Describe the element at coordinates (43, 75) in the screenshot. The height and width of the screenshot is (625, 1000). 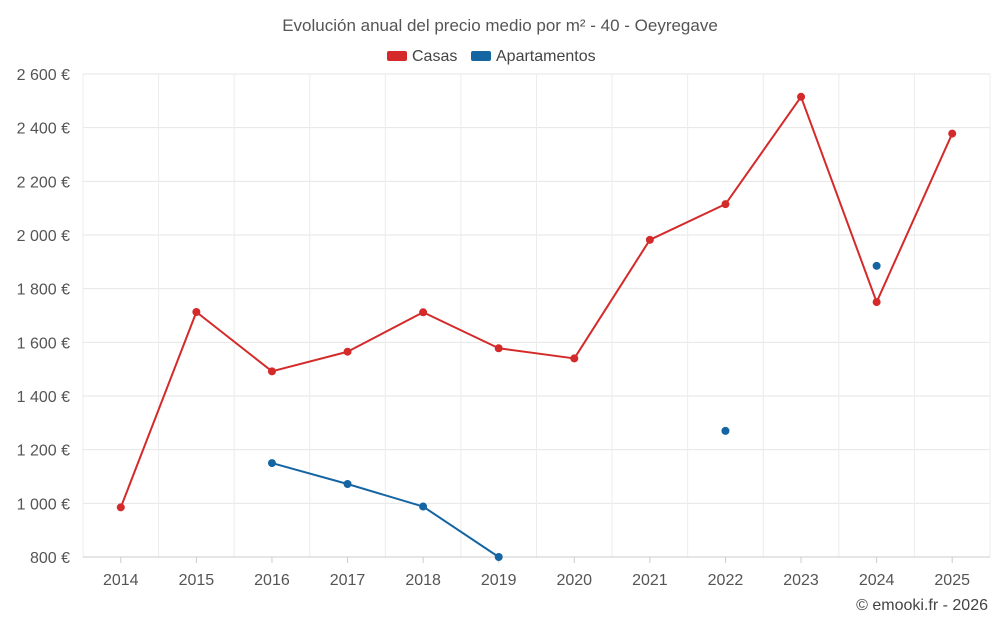
I see `y-tick-label: 2 600 €` at that location.